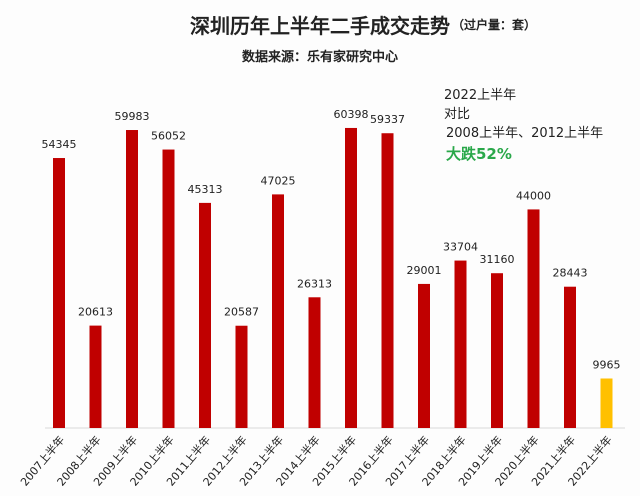  I want to click on data-label: 60398, so click(351, 114).